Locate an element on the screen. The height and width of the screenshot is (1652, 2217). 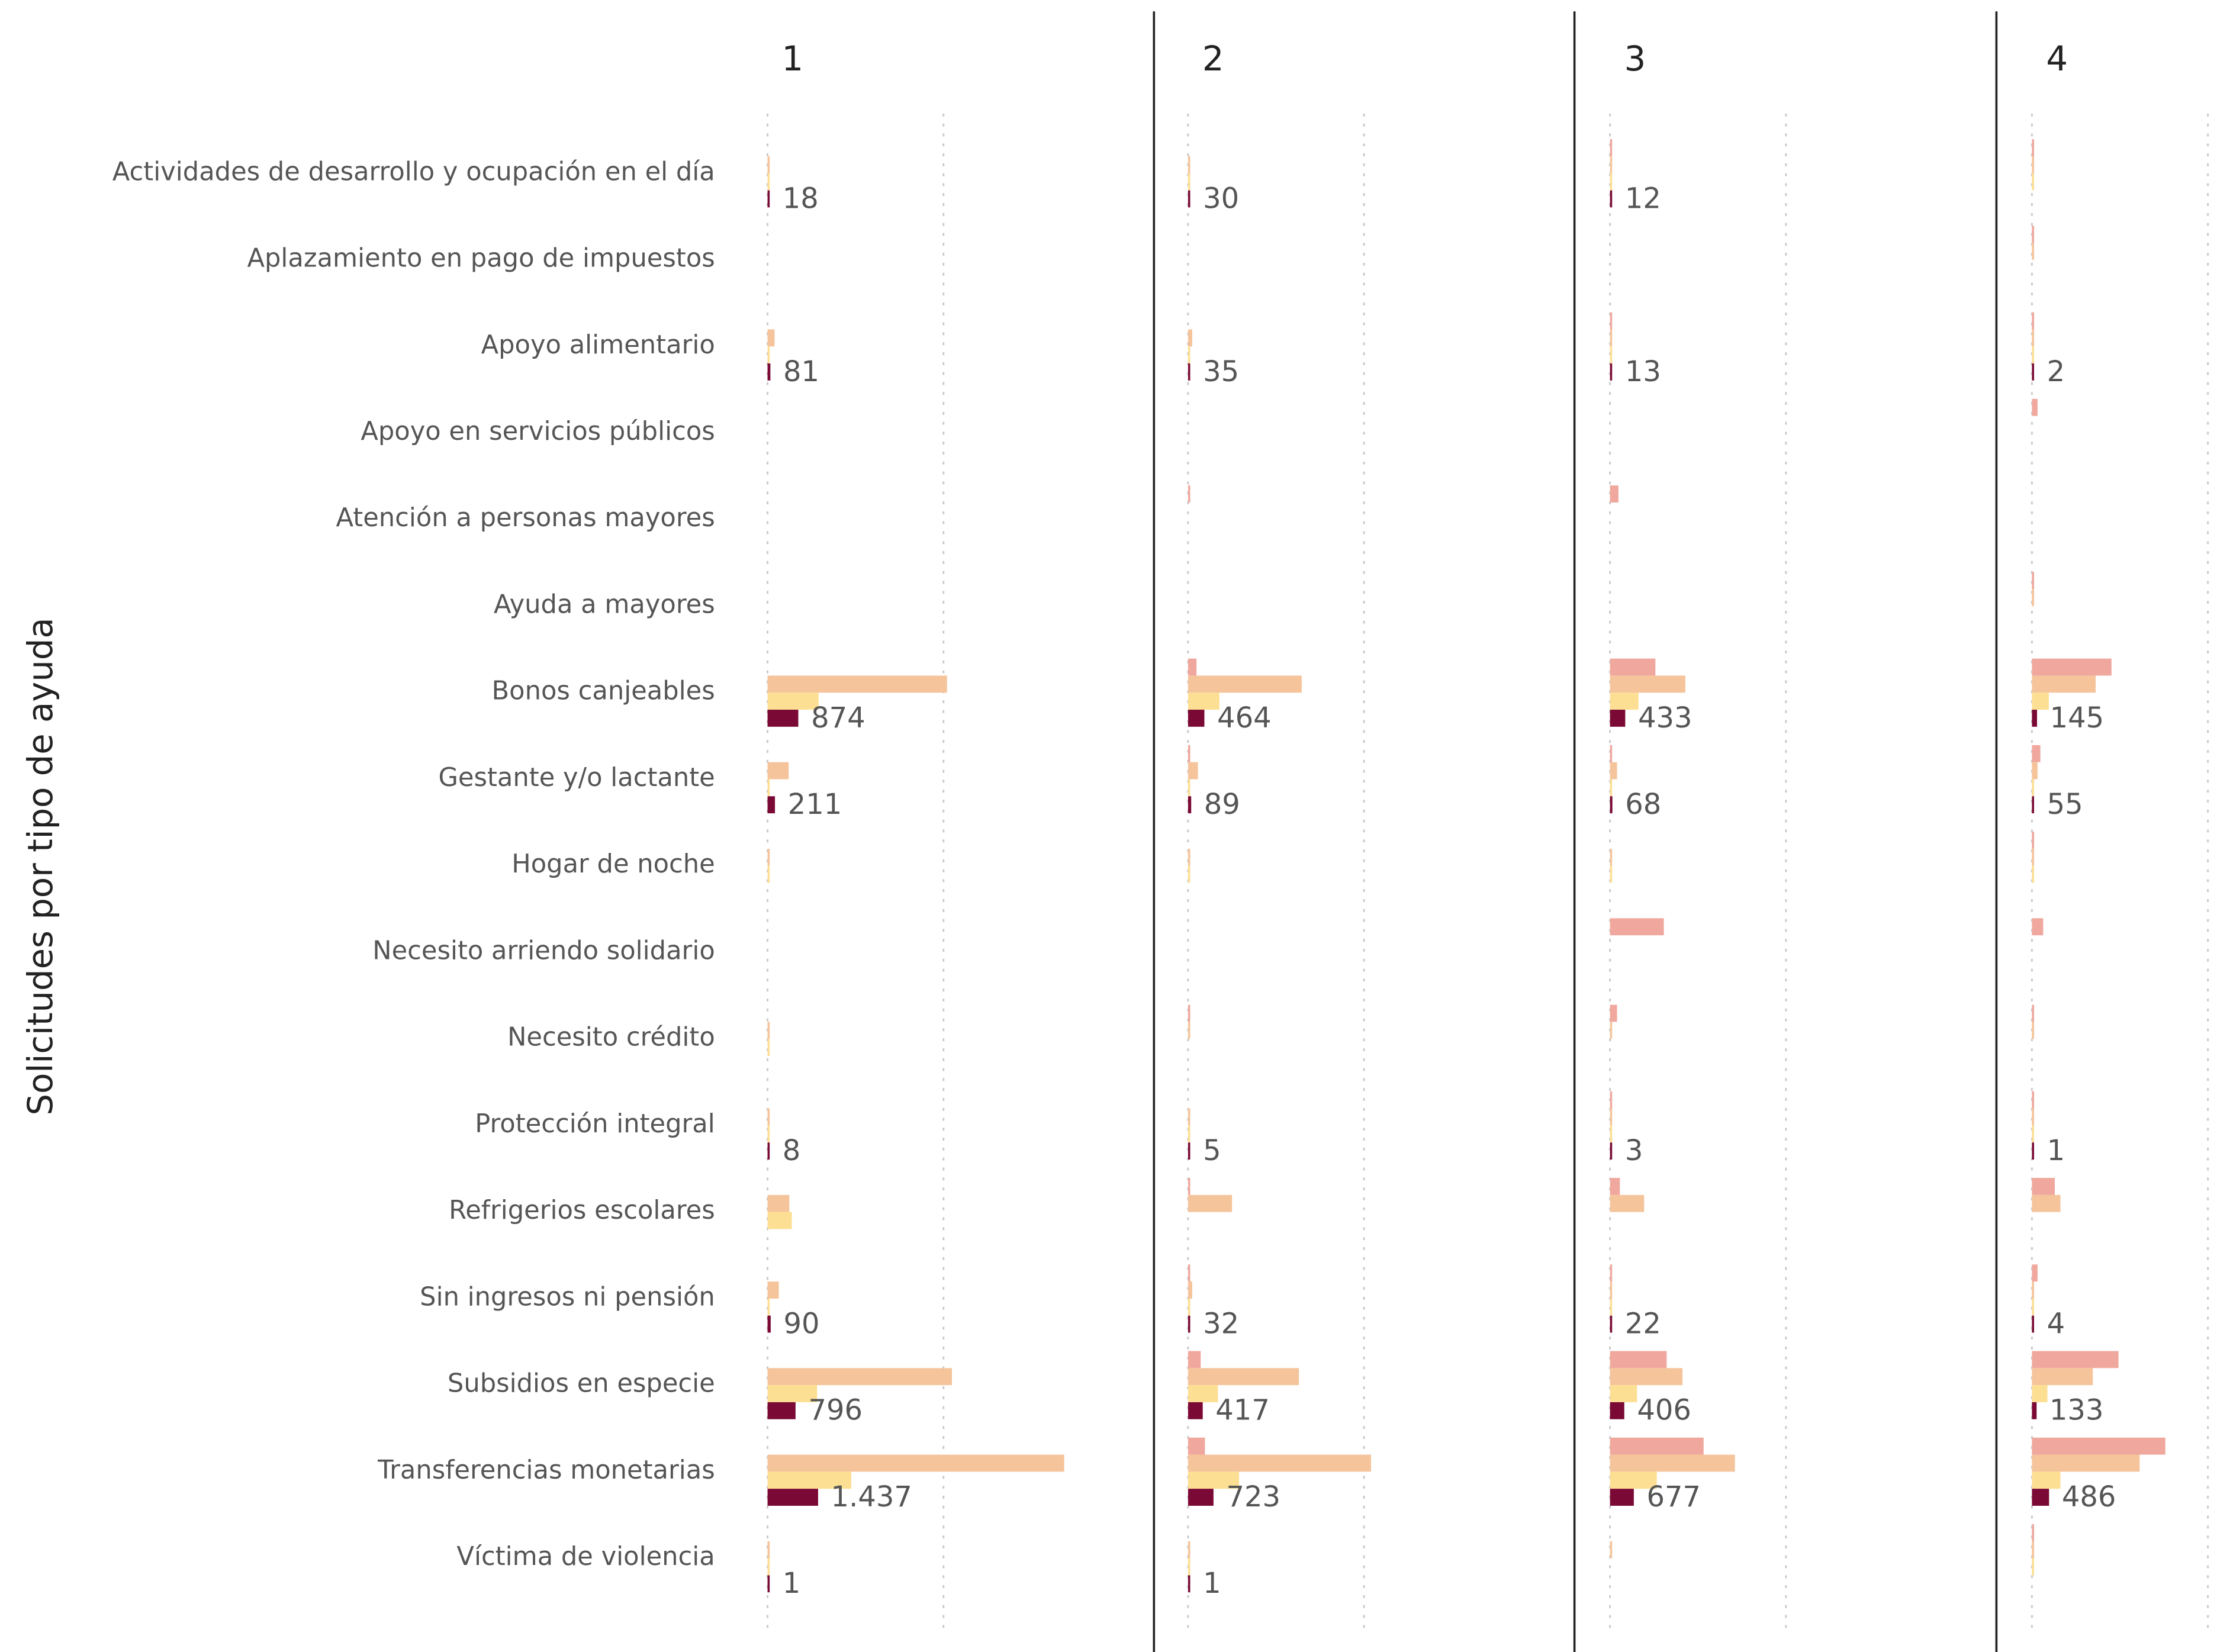
category-label: Gestante y/o lactante is located at coordinates (576, 778).